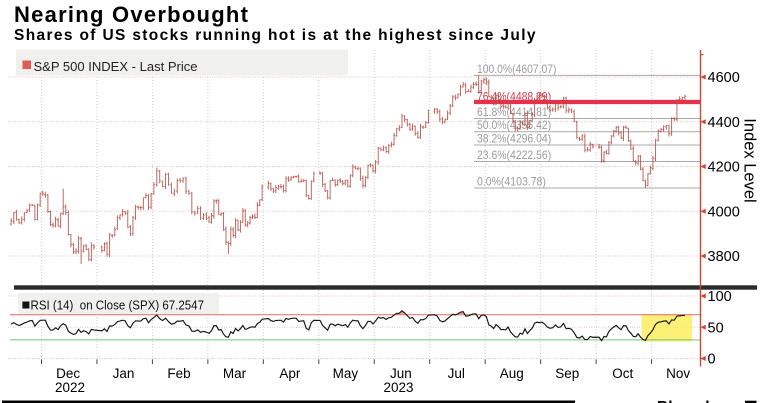 This screenshot has height=403, width=762. I want to click on svg-text: 0.0%(4103.78), so click(511, 182).